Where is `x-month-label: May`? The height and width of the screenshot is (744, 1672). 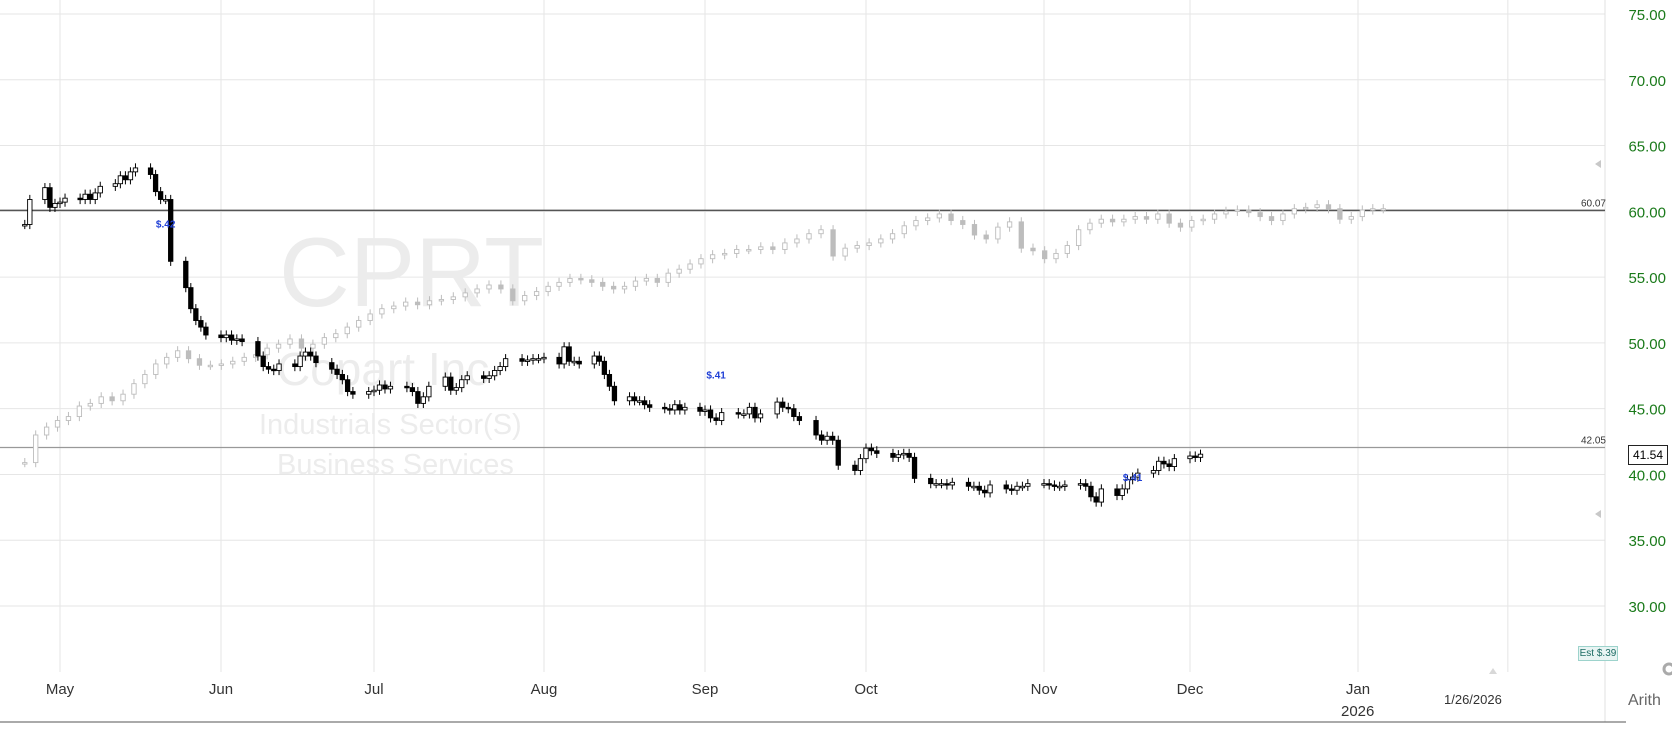
x-month-label: May is located at coordinates (60, 689).